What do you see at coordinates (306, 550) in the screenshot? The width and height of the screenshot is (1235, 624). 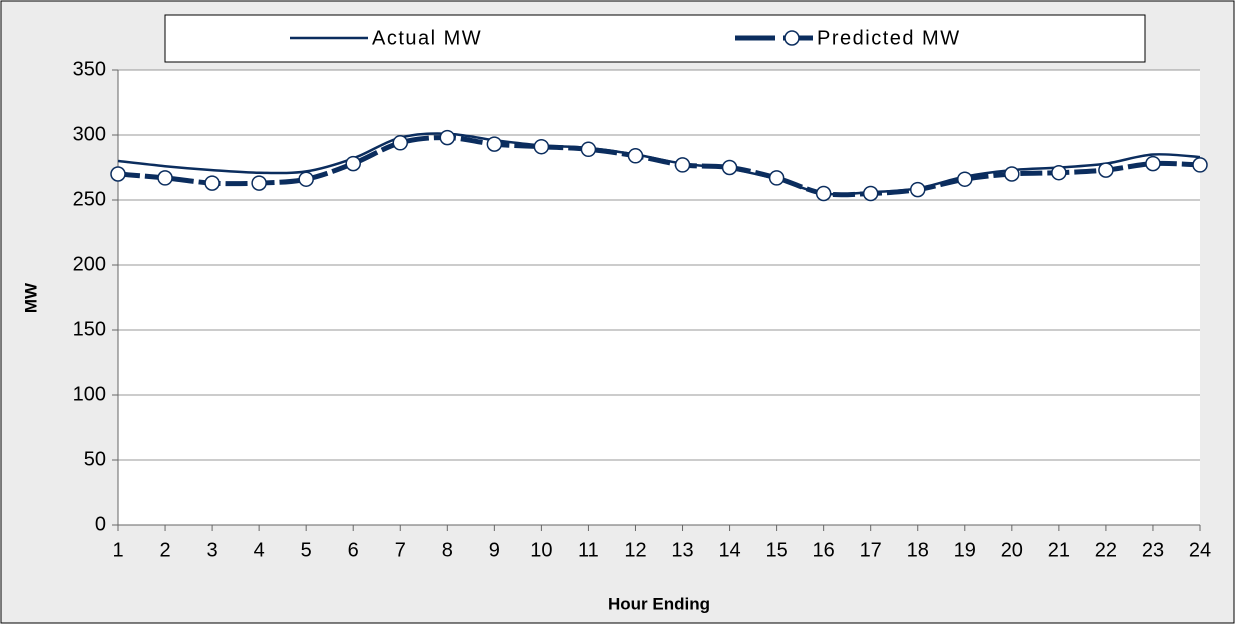 I see `x-tick-label: 5` at bounding box center [306, 550].